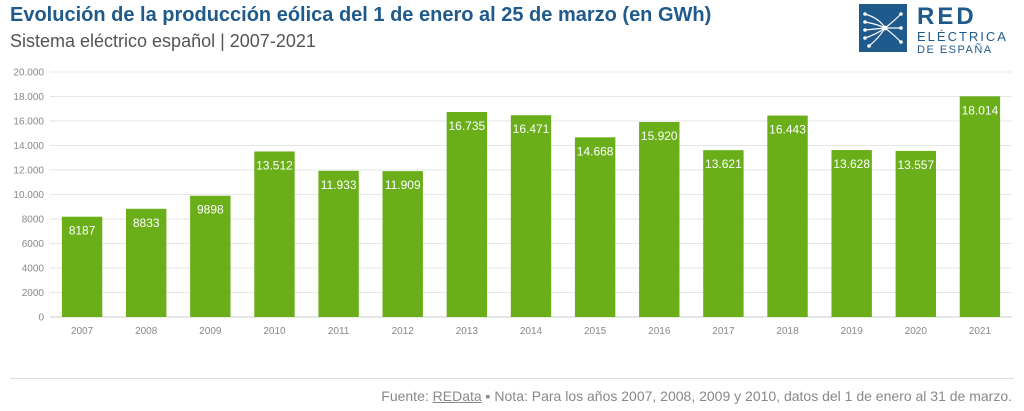  I want to click on bar-value-label: 13.621, so click(723, 164).